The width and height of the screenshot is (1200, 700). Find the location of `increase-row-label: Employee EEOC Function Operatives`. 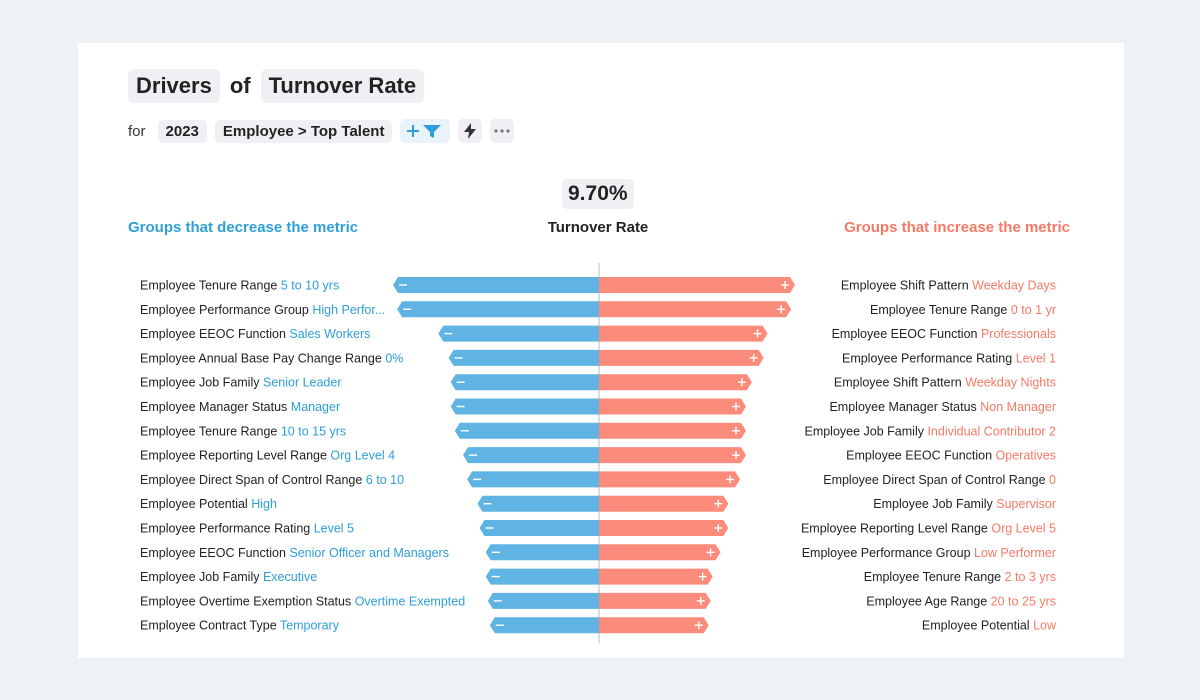

increase-row-label: Employee EEOC Function Operatives is located at coordinates (951, 456).